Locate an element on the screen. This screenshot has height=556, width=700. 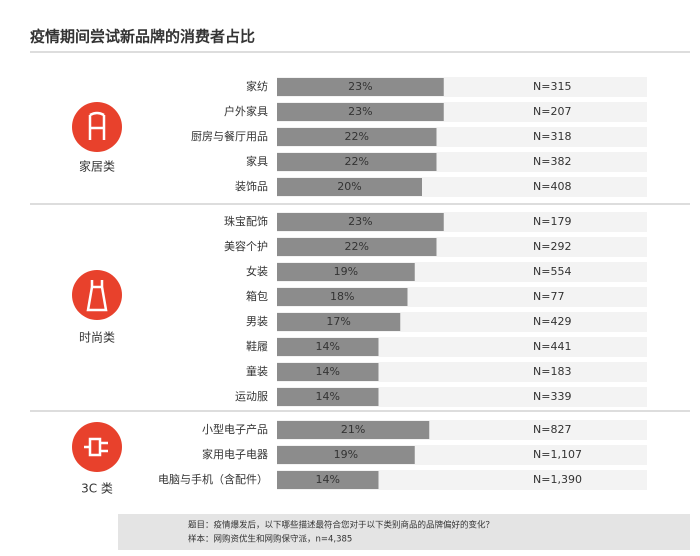
category-label: 男装 is located at coordinates (257, 321).